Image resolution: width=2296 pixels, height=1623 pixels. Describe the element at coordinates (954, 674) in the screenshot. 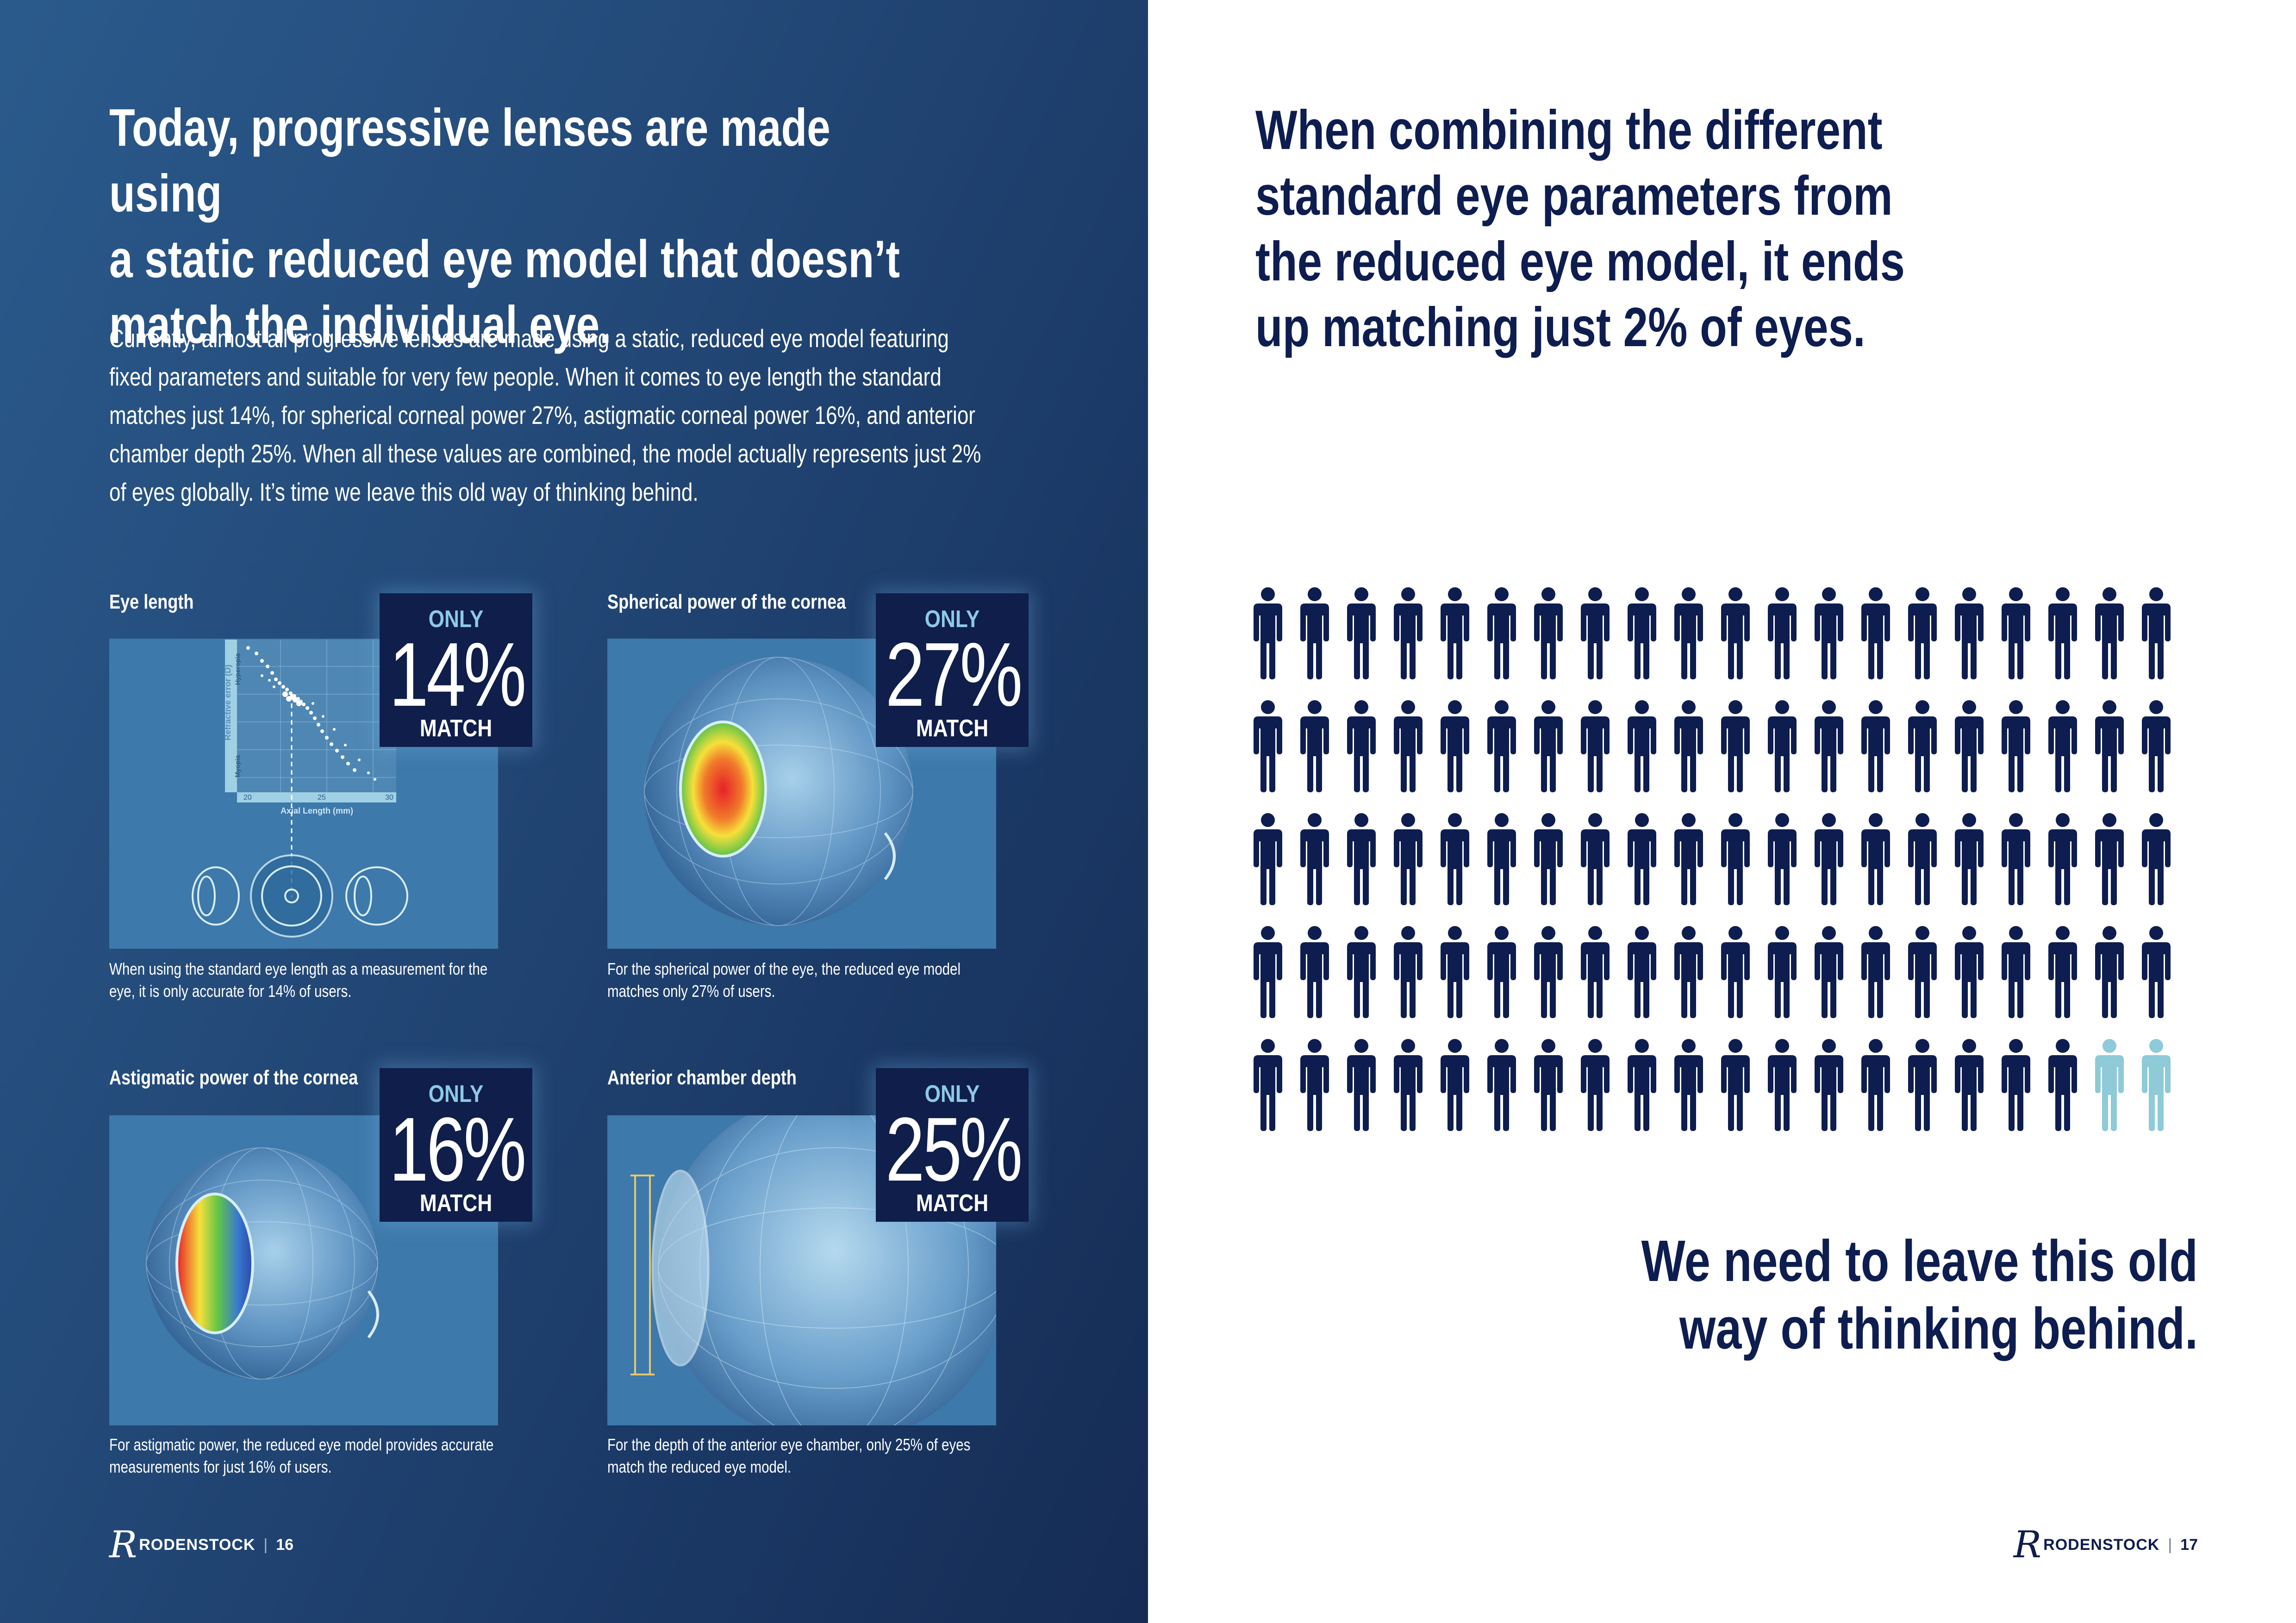

I see `badge-percent: 27%` at that location.